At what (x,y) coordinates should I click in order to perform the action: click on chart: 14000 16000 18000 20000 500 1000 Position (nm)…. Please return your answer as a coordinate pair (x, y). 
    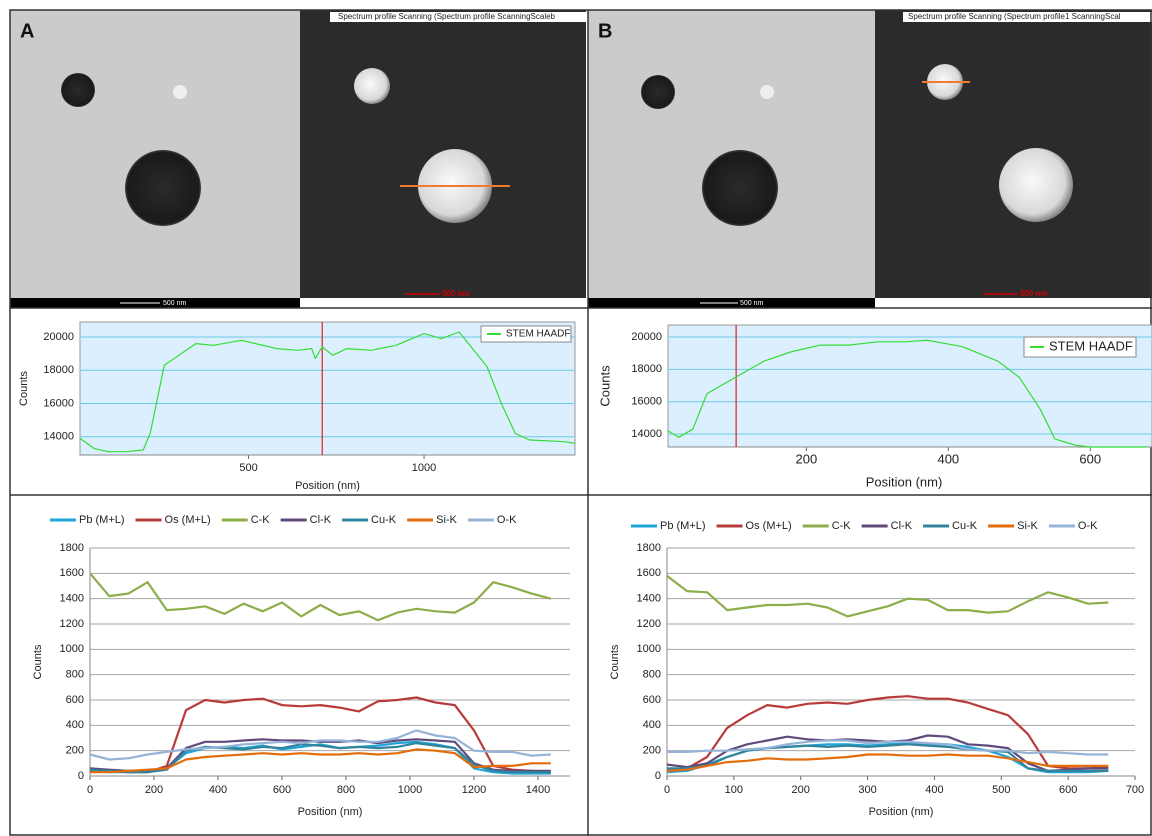
    Looking at the image, I should click on (297, 406).